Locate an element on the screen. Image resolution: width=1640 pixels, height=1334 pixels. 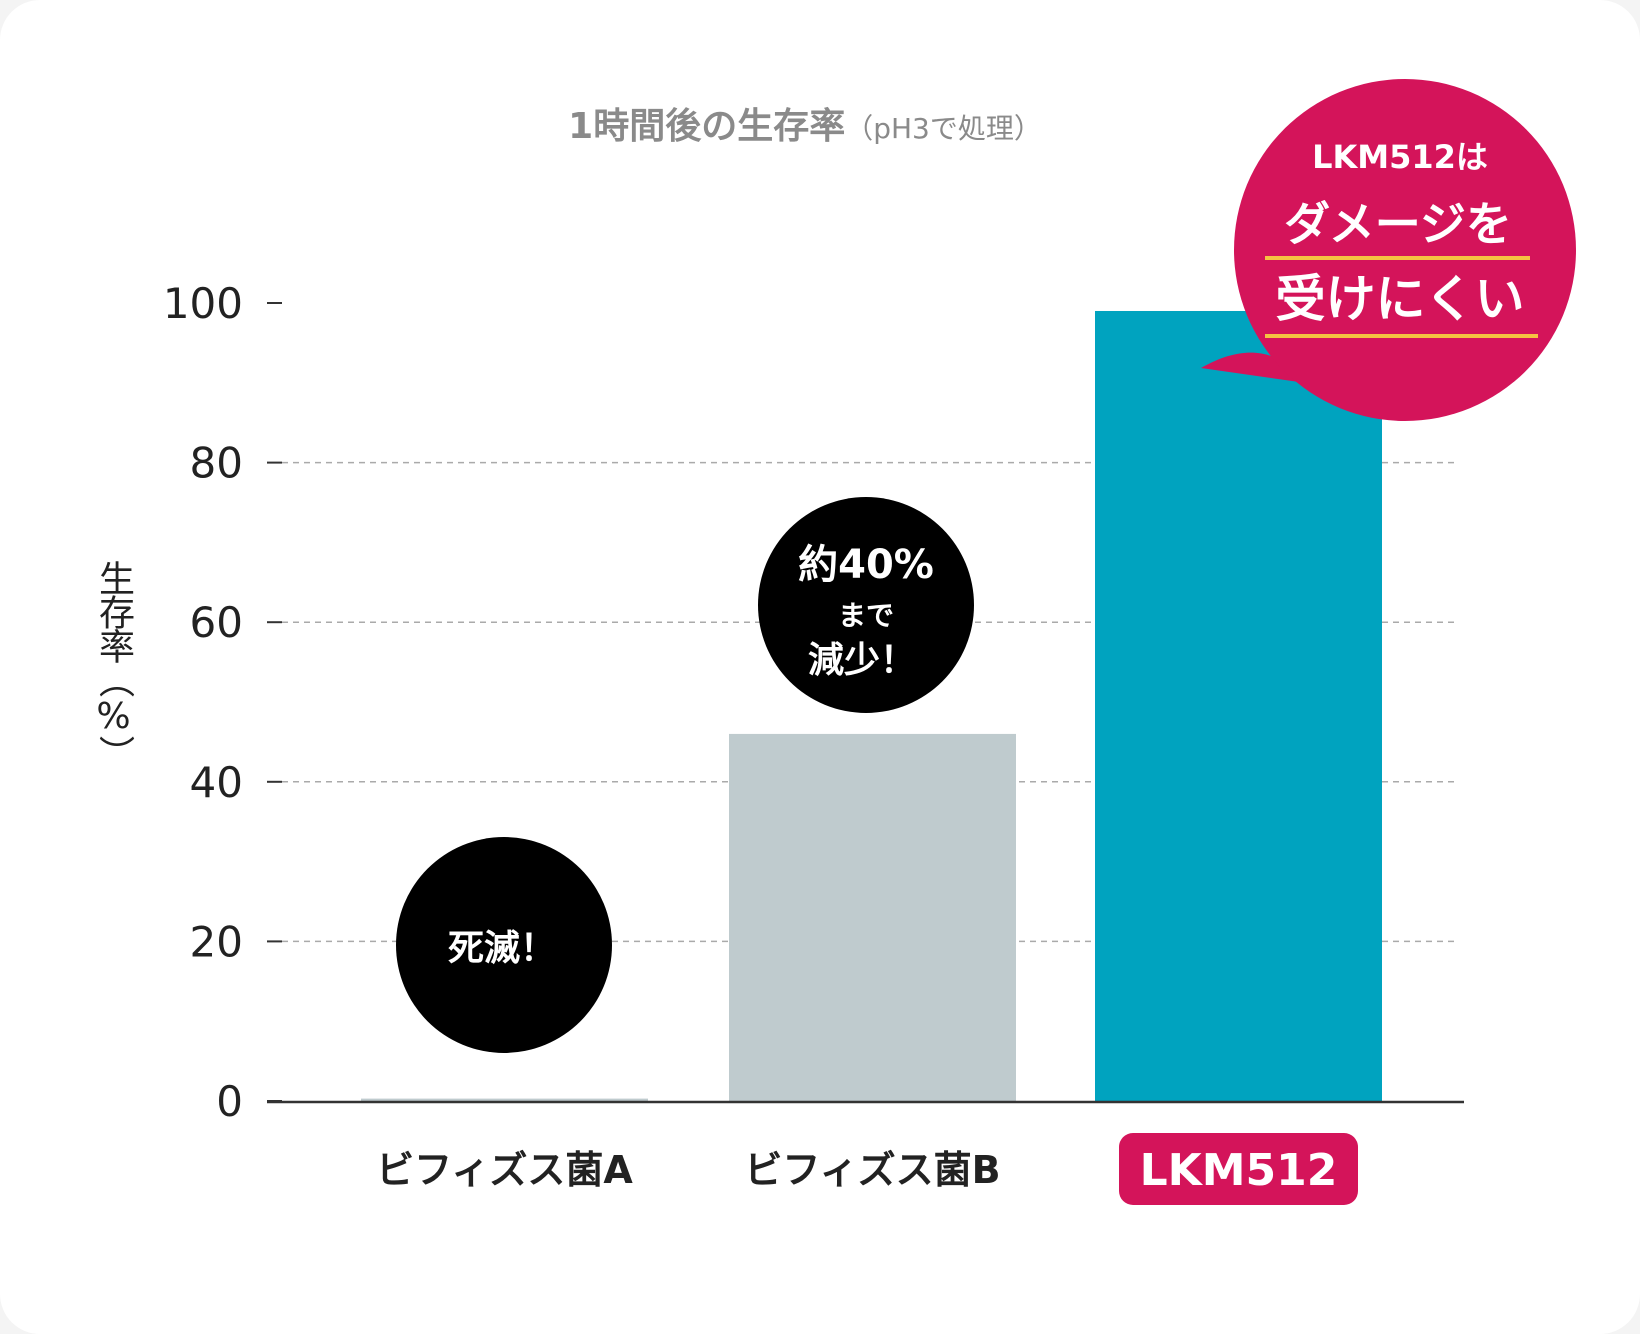
callout-lkm-line2: ダメージを is located at coordinates (1398, 224).